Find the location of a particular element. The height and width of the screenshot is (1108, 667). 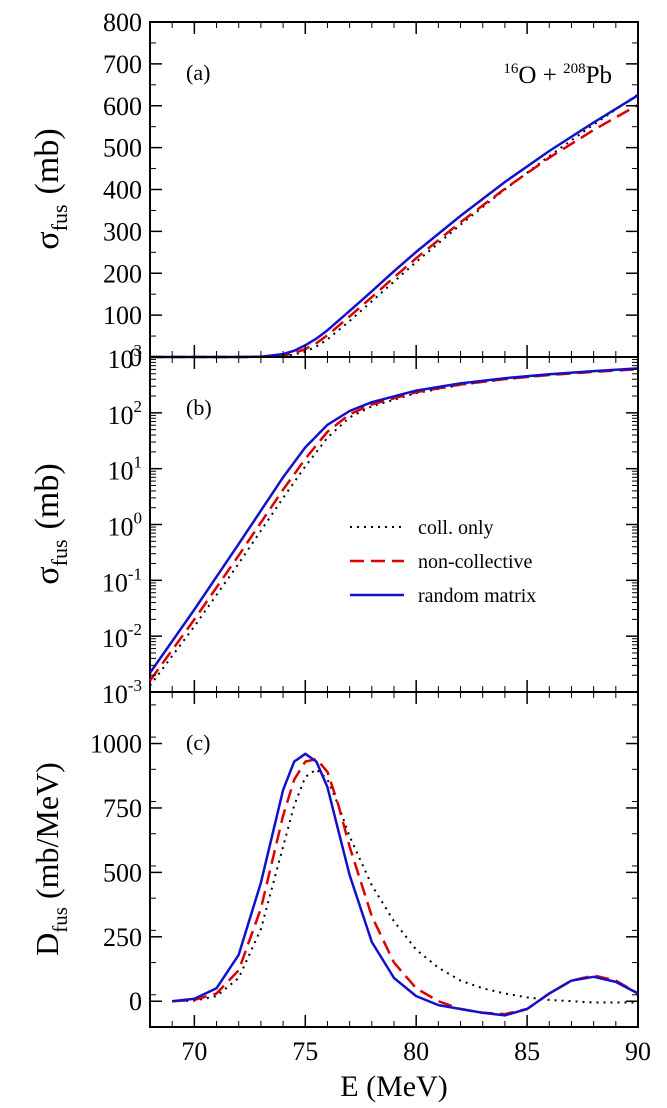

legend-label: non-collective is located at coordinates (475, 562).